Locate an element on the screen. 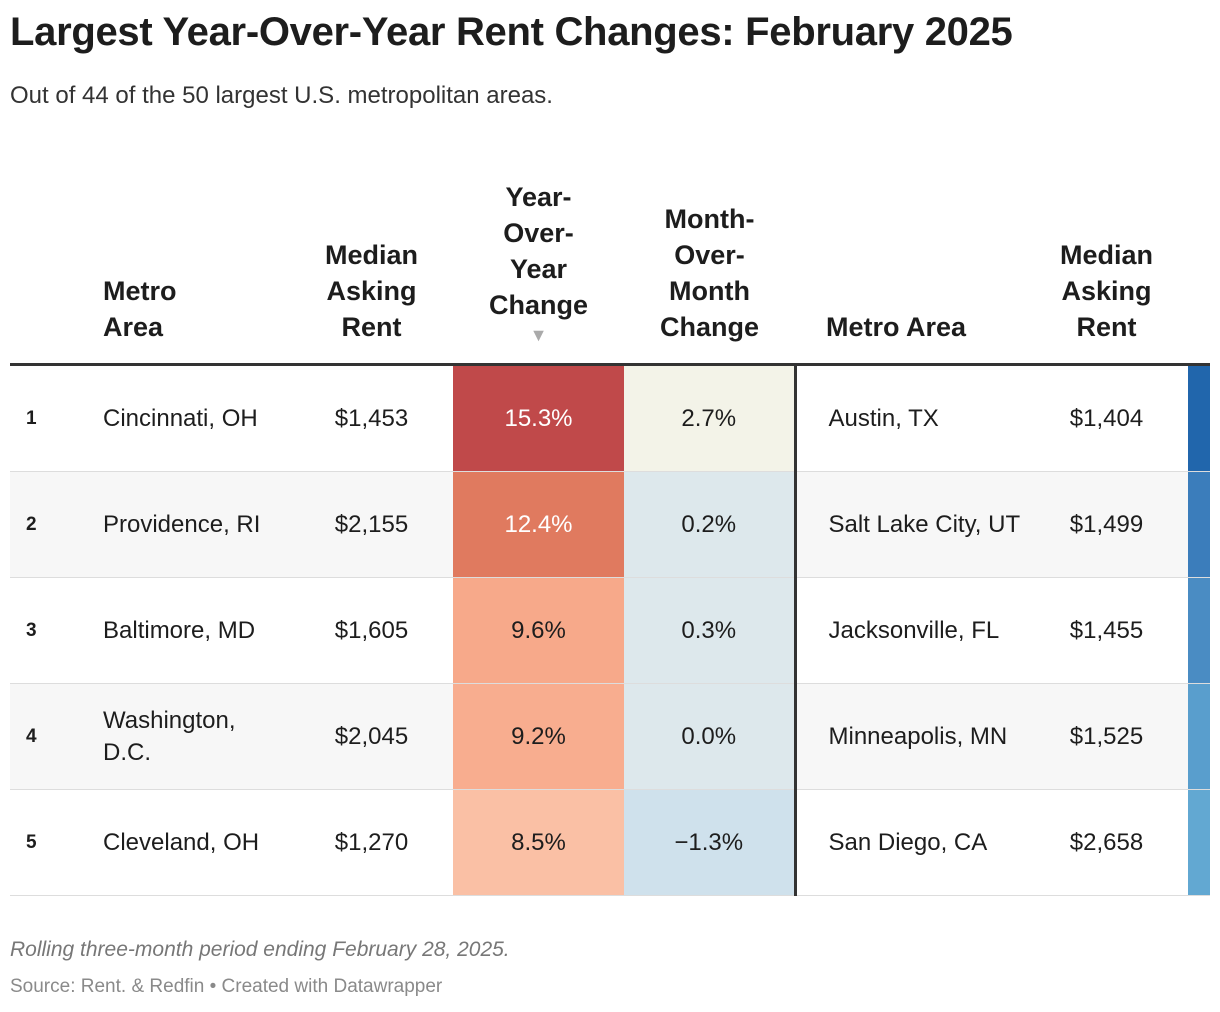  cell-text: Washington, D.C. is located at coordinates (169, 736).